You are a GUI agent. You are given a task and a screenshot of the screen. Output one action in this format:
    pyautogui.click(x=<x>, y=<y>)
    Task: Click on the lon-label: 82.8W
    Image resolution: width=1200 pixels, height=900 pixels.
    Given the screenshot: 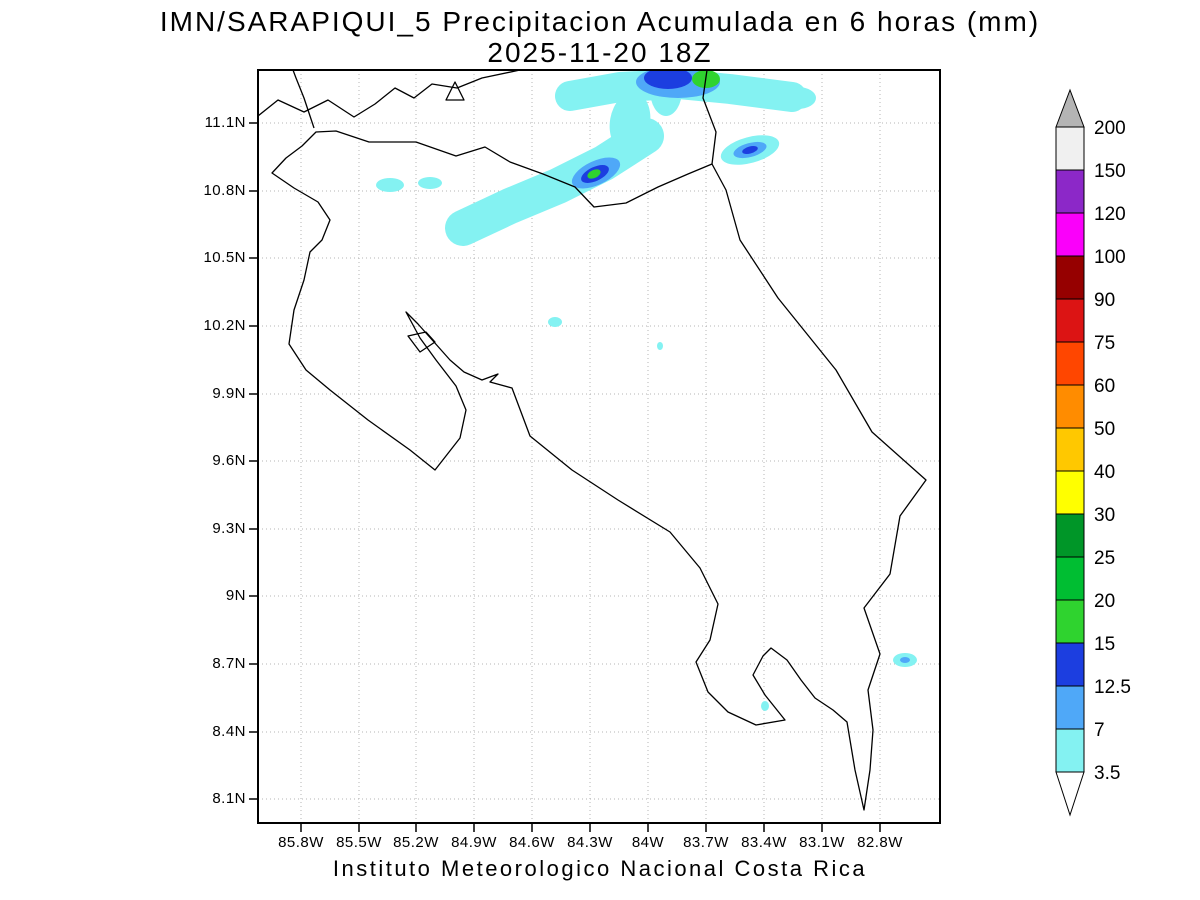 What is the action you would take?
    pyautogui.click(x=880, y=842)
    